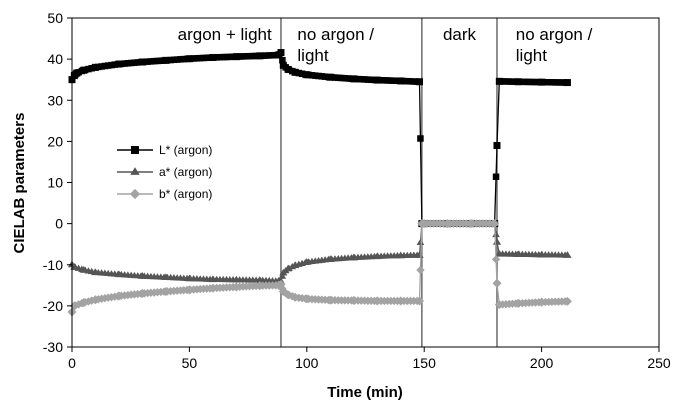  I want to click on phase-label-line: dark, so click(460, 34).